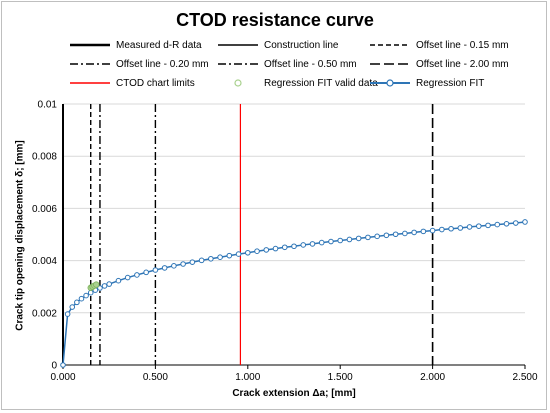 This screenshot has height=413, width=550. Describe the element at coordinates (44, 261) in the screenshot. I see `y-tick-label: 0.004` at that location.